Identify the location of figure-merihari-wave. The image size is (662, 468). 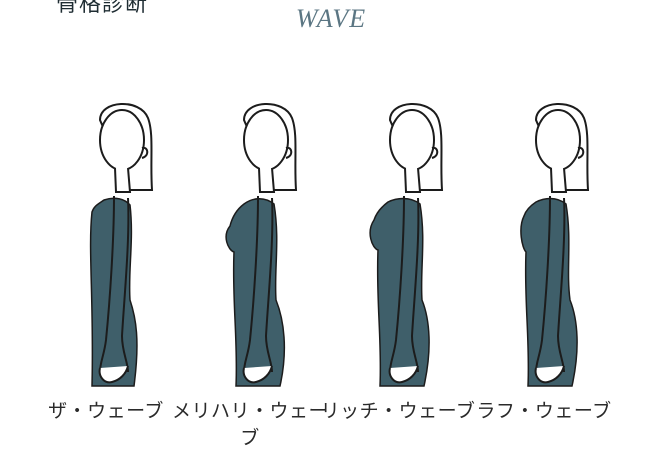
(274, 250).